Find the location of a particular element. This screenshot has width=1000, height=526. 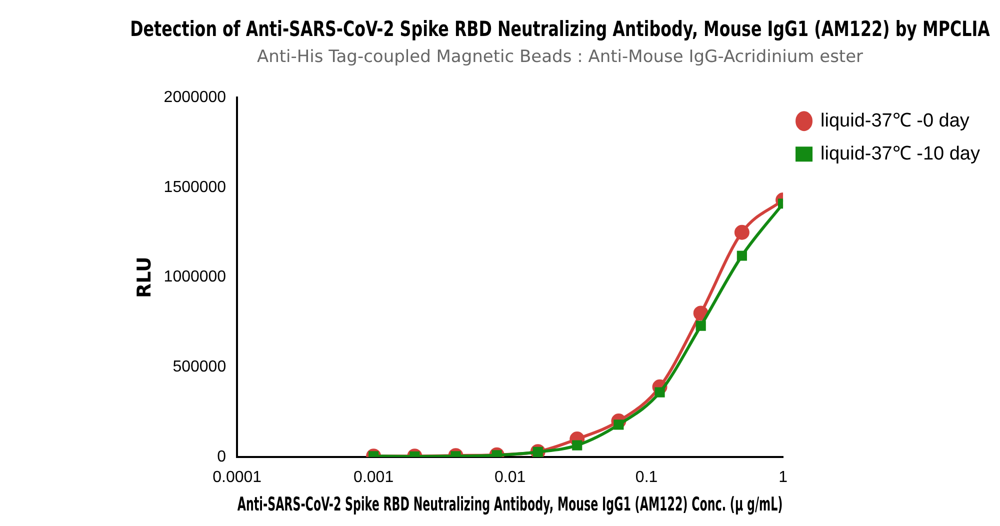

y-tick-label: 1500000 is located at coordinates (195, 187).